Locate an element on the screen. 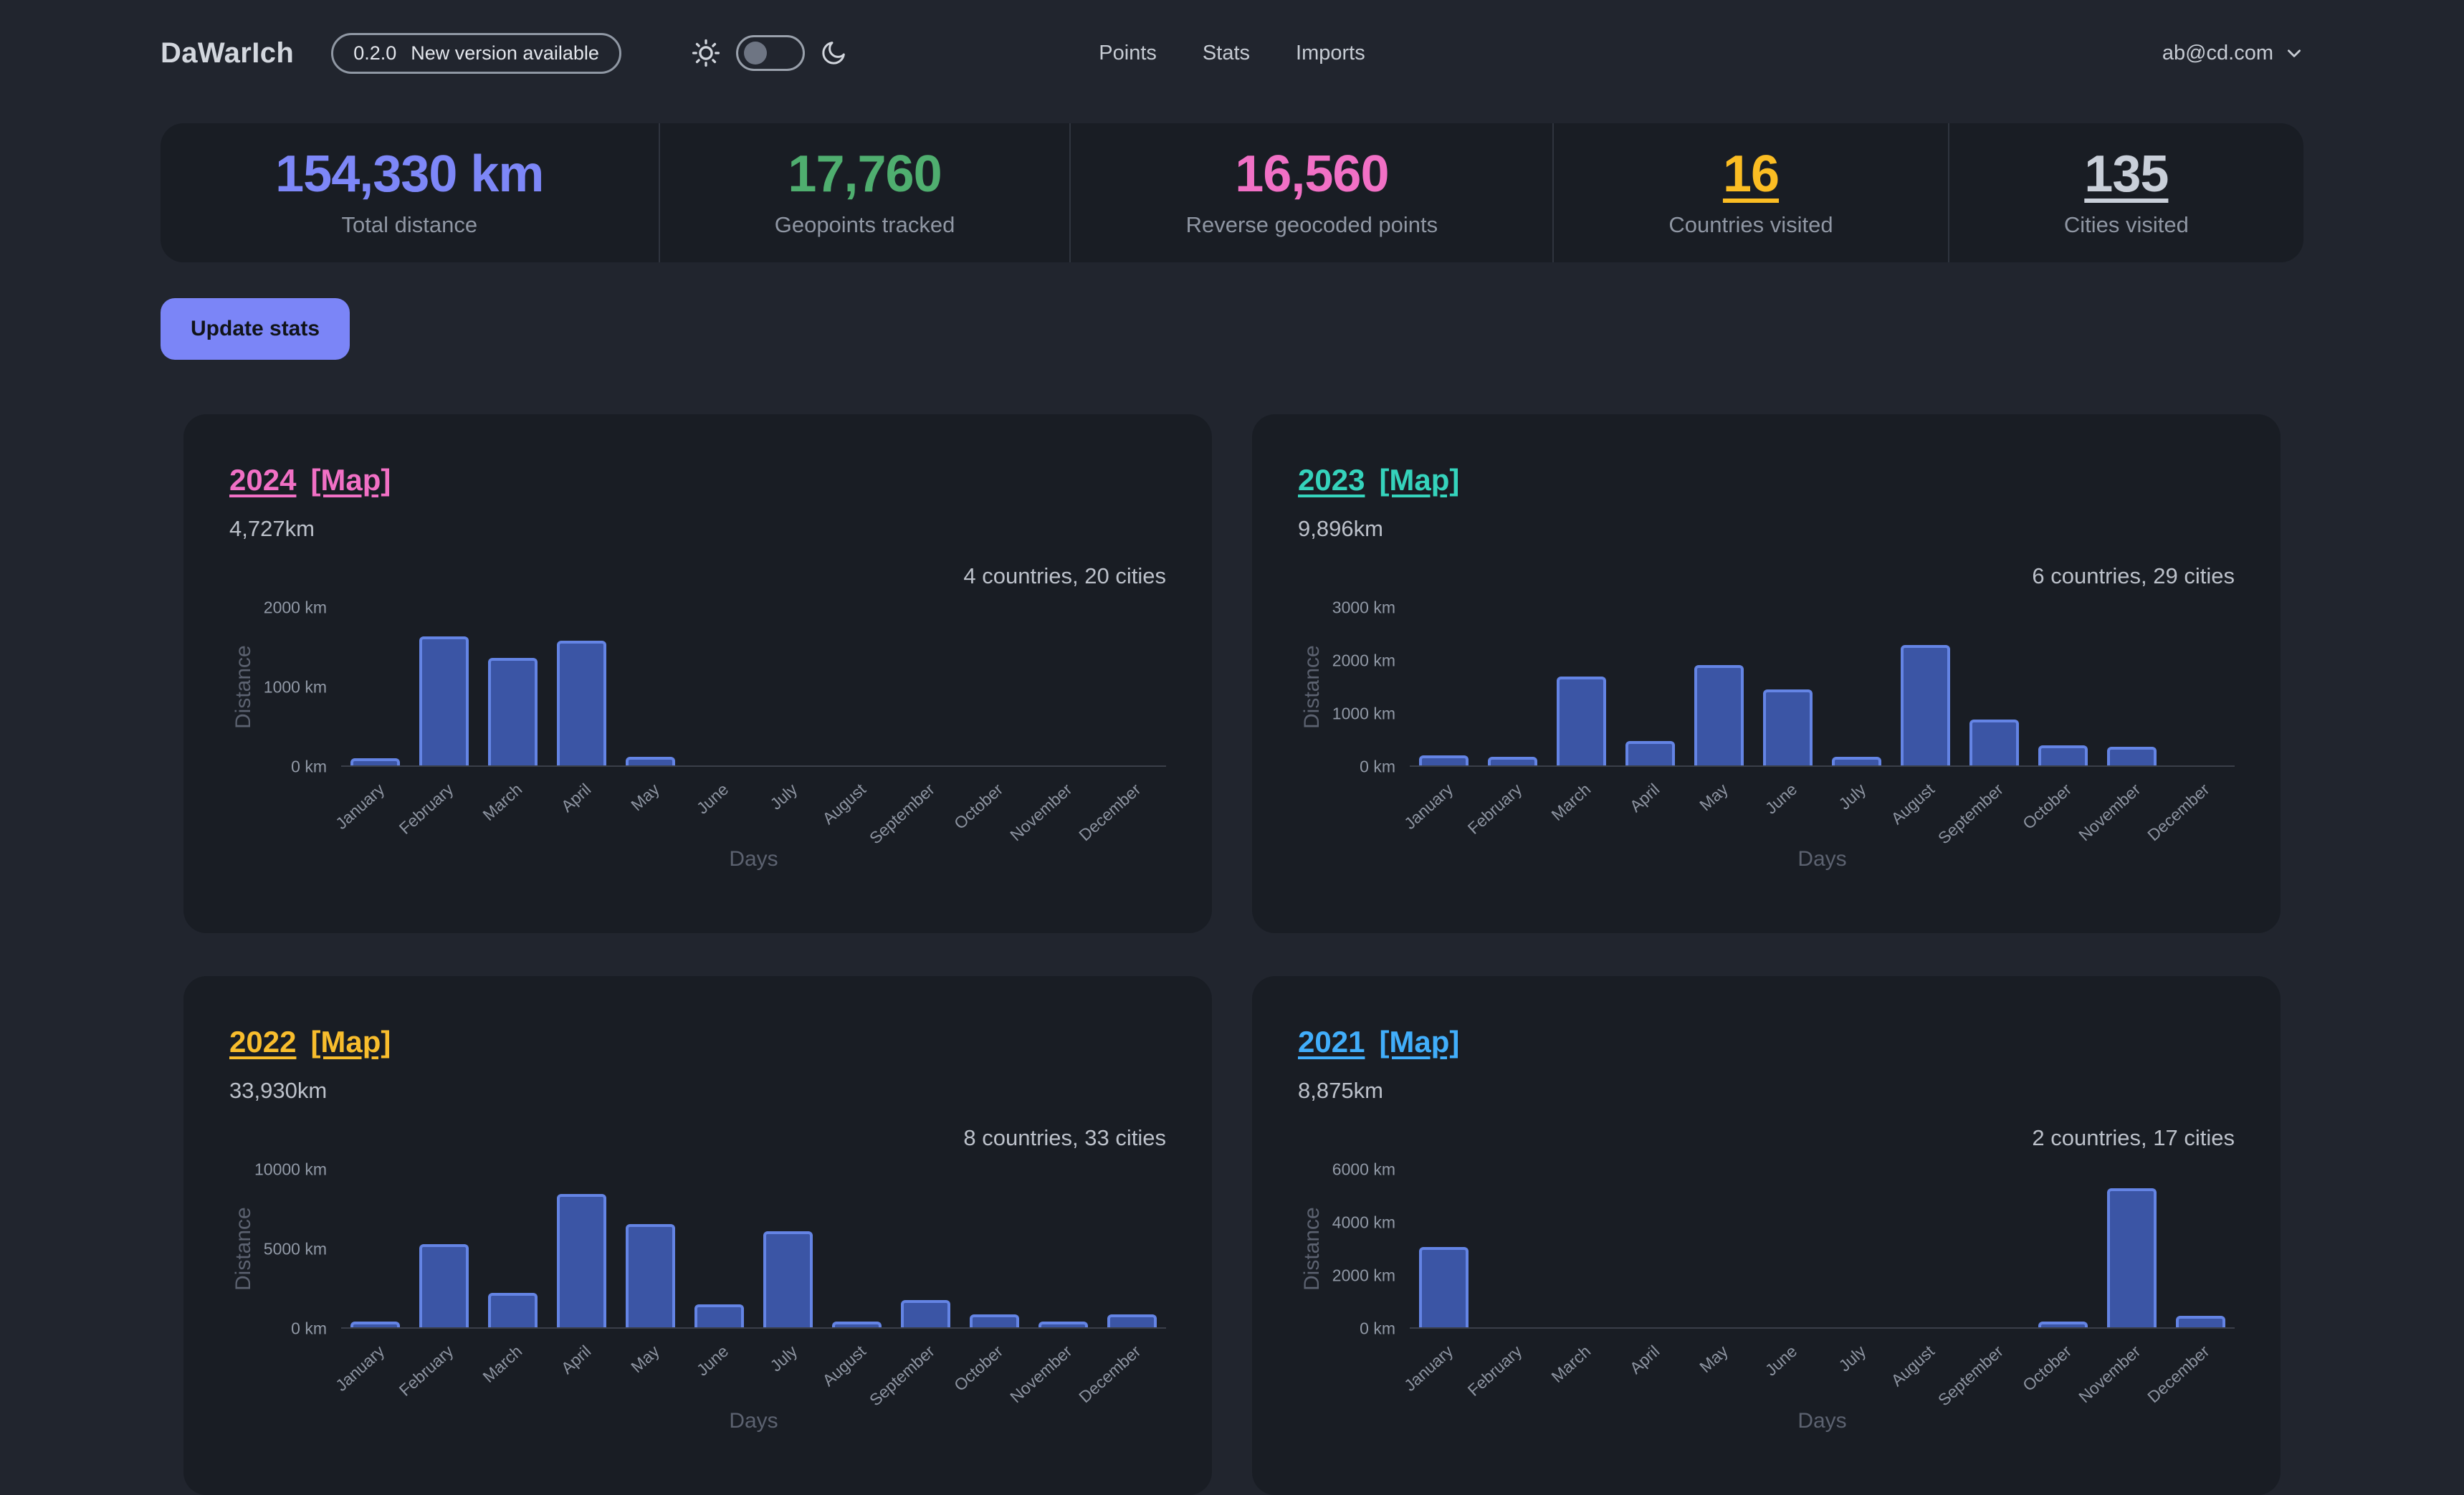  x-tick-label-march: March is located at coordinates (503, 802).